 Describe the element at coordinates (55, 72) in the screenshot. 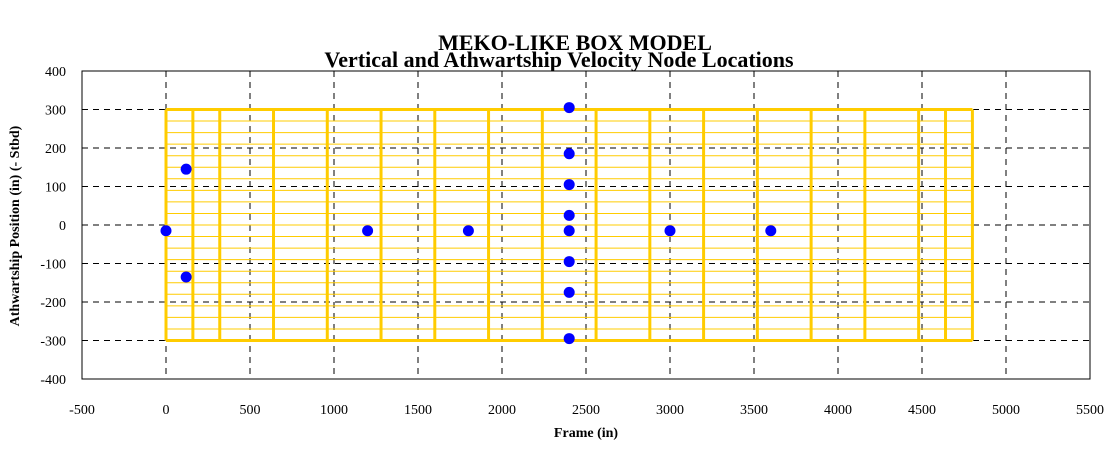

I see `y-tick-label: 400` at that location.